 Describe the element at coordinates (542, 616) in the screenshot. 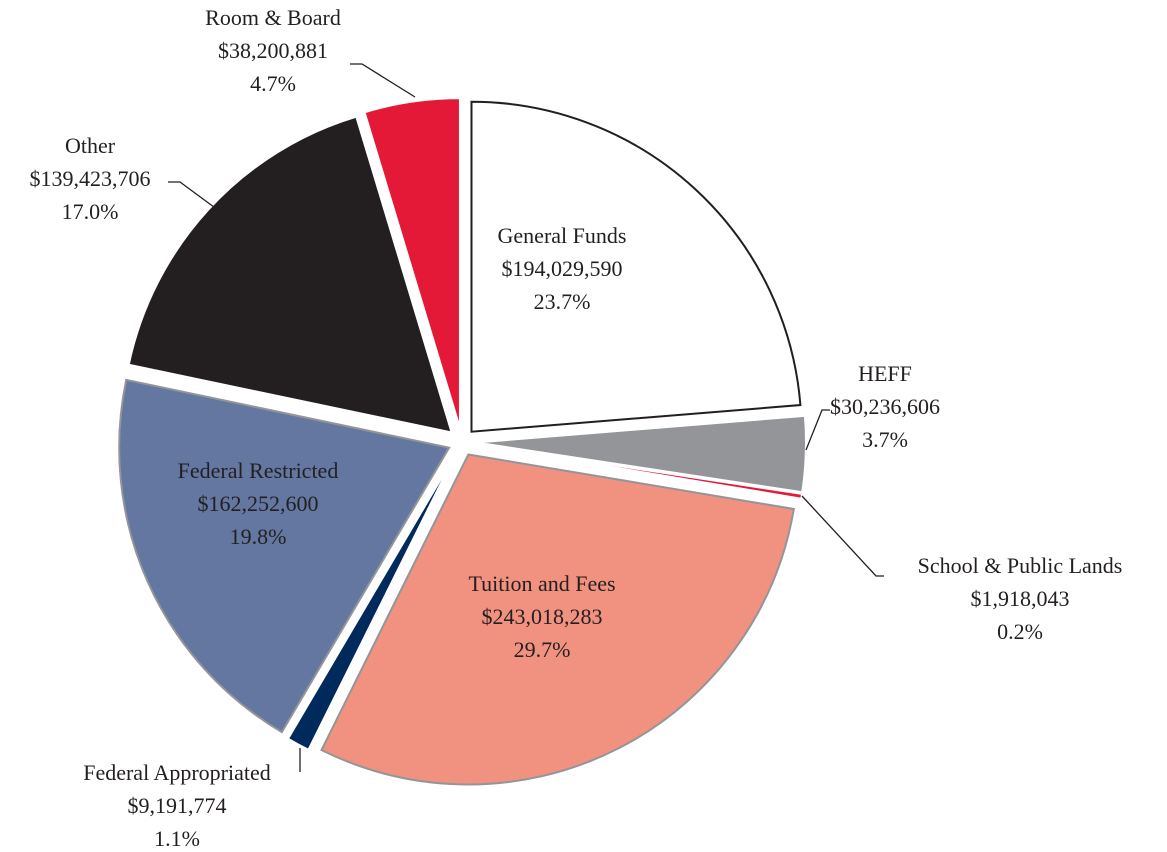

I see `value-label: $243,018,283` at that location.